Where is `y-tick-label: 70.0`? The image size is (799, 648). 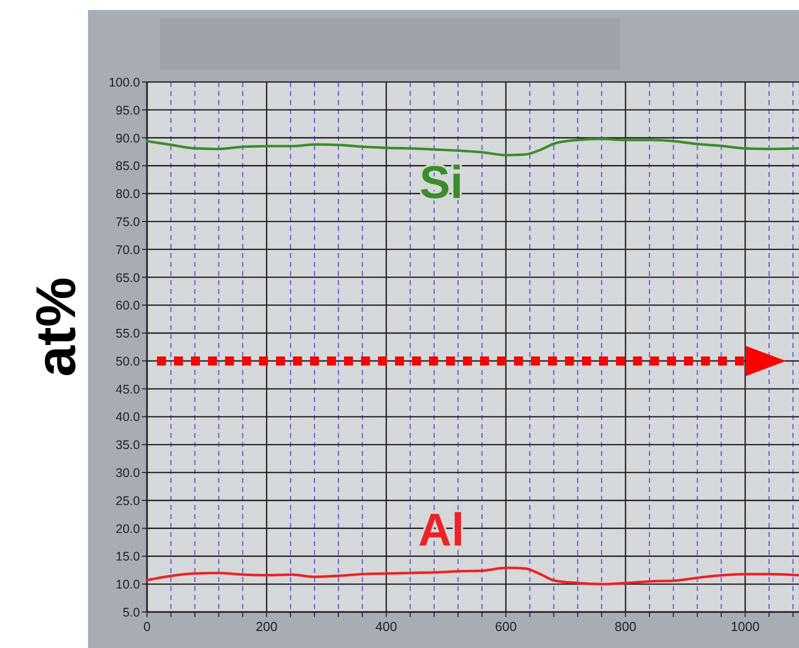
y-tick-label: 70.0 is located at coordinates (128, 249).